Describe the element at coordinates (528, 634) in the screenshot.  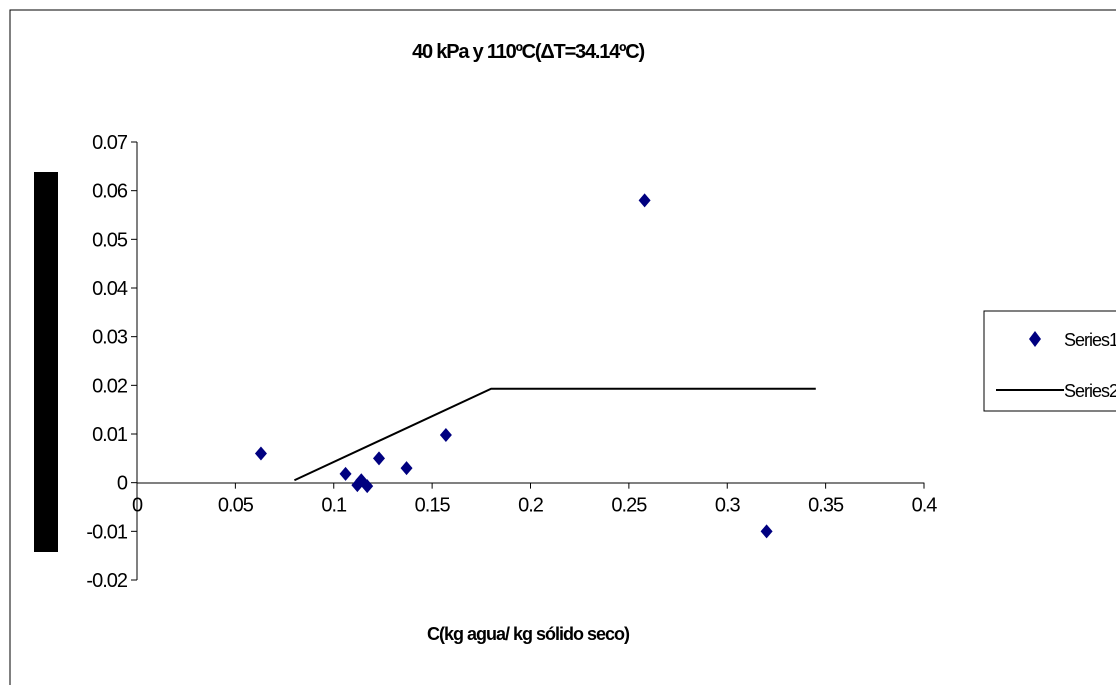
I see `x-axis-label: C(kg agua/ kg sólido seco)` at that location.